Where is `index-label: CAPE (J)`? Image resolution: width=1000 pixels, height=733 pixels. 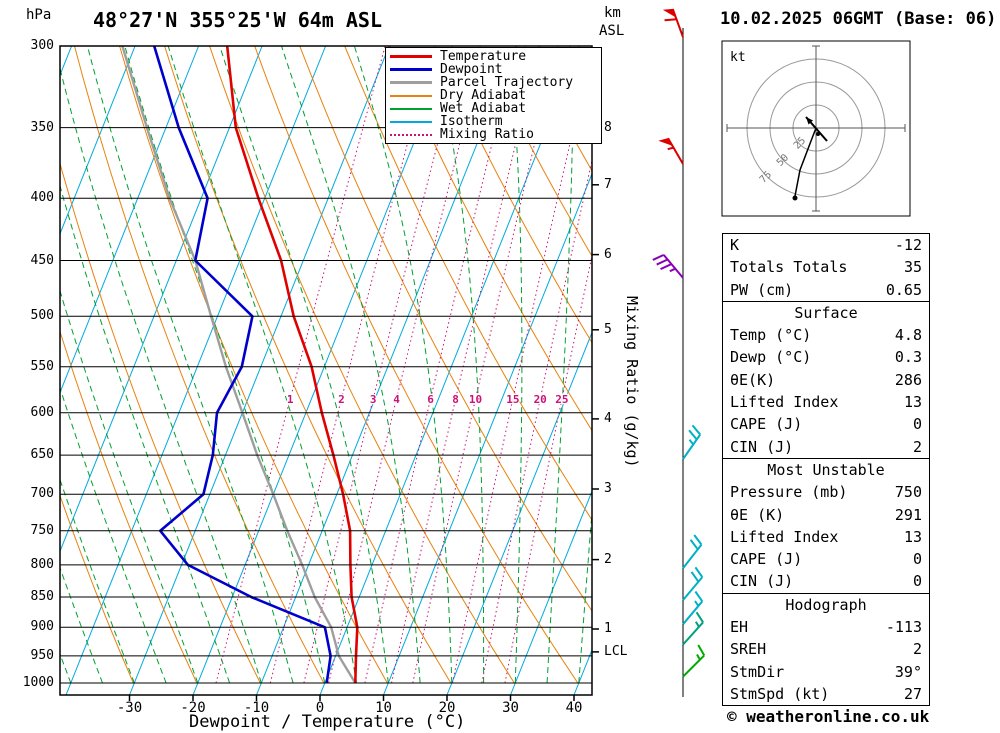 index-label: CAPE (J) is located at coordinates (766, 424).